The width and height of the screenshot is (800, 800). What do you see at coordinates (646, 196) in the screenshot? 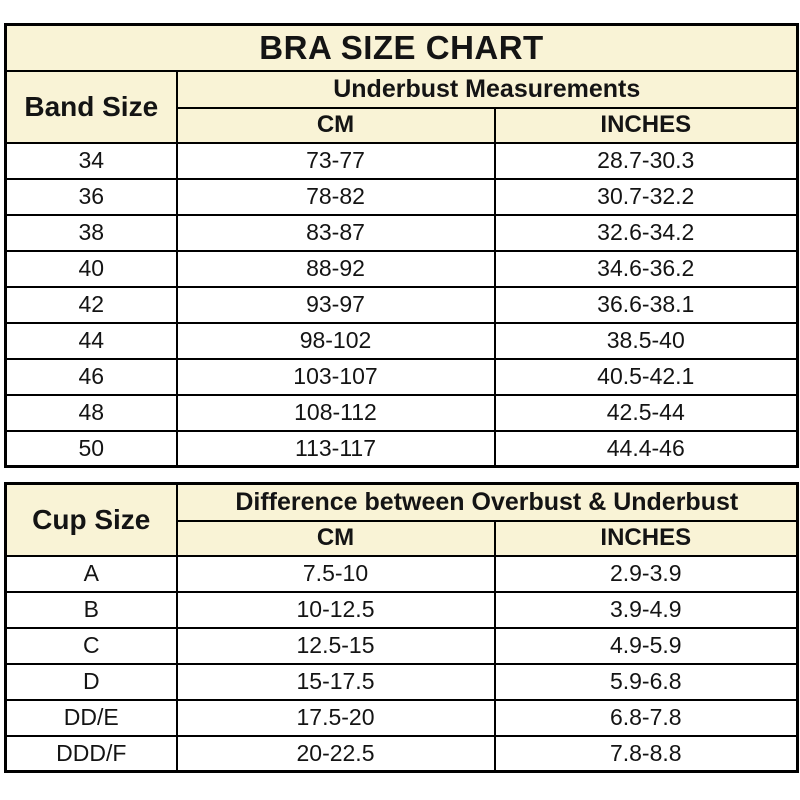
I see `value-cell: 30.7-32.2` at bounding box center [646, 196].